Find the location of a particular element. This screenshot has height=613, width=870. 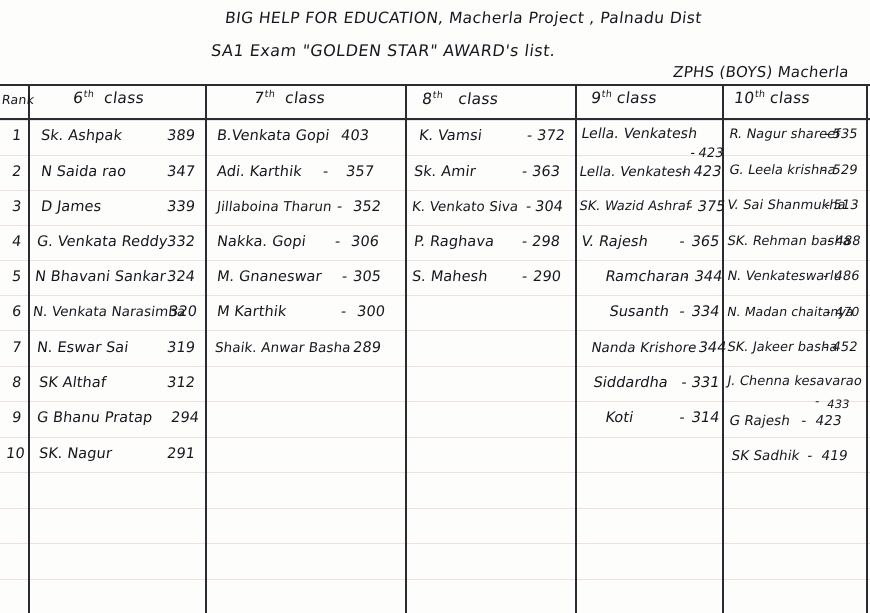

table-row: V. Rajesh is located at coordinates (614, 242).